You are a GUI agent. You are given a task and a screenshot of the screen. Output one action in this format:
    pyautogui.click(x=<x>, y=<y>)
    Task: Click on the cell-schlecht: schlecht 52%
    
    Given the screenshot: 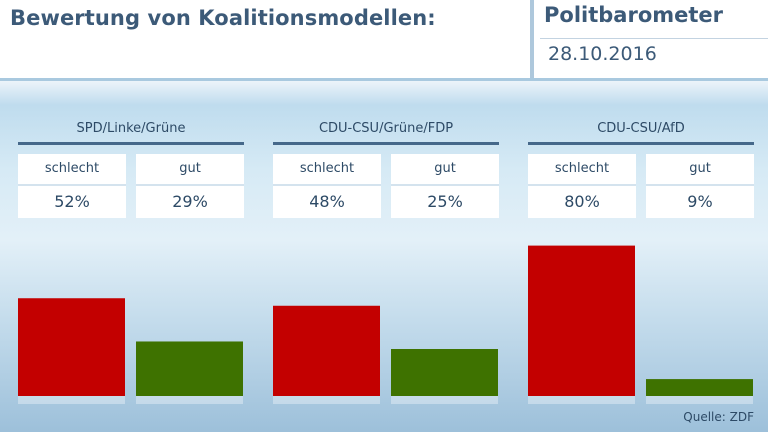 What is the action you would take?
    pyautogui.click(x=72, y=186)
    